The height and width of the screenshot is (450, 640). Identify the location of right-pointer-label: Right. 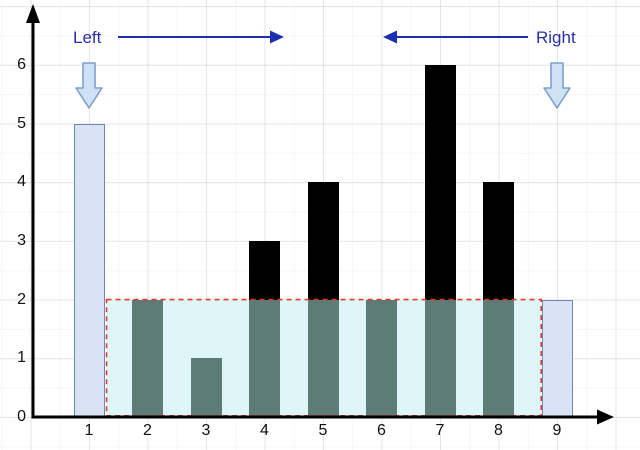
(556, 37).